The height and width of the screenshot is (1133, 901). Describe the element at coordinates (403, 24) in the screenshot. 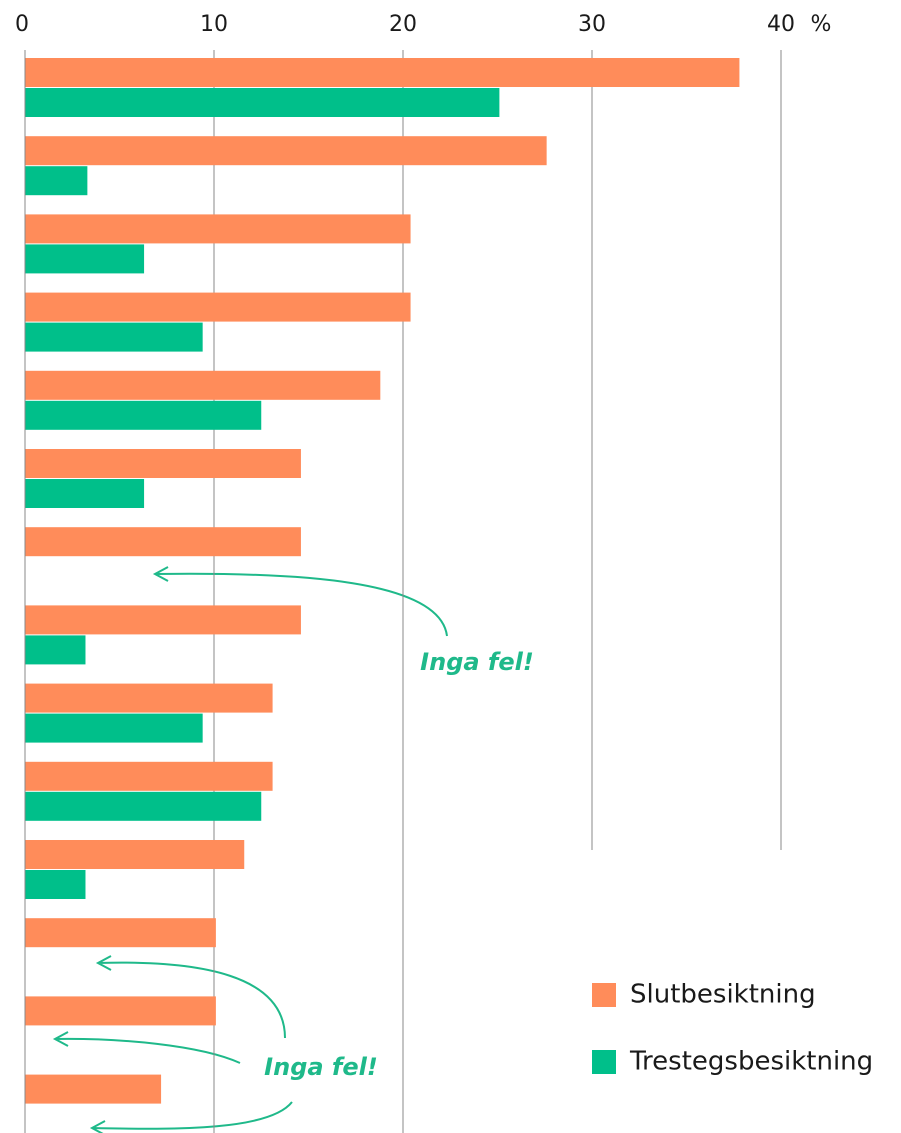

I see `x-tick-label: 20` at that location.